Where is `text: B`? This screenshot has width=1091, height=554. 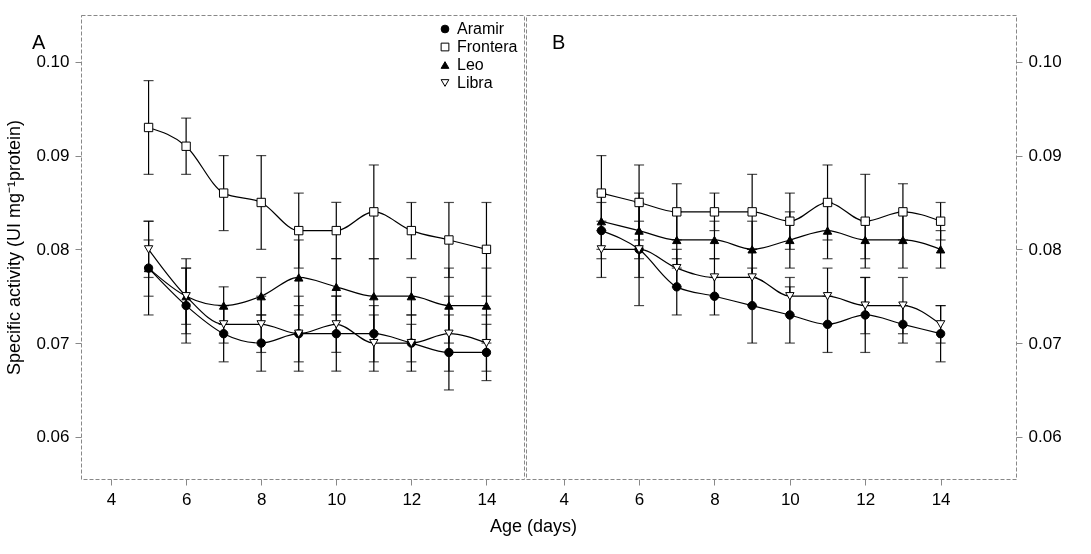
text: B is located at coordinates (559, 42).